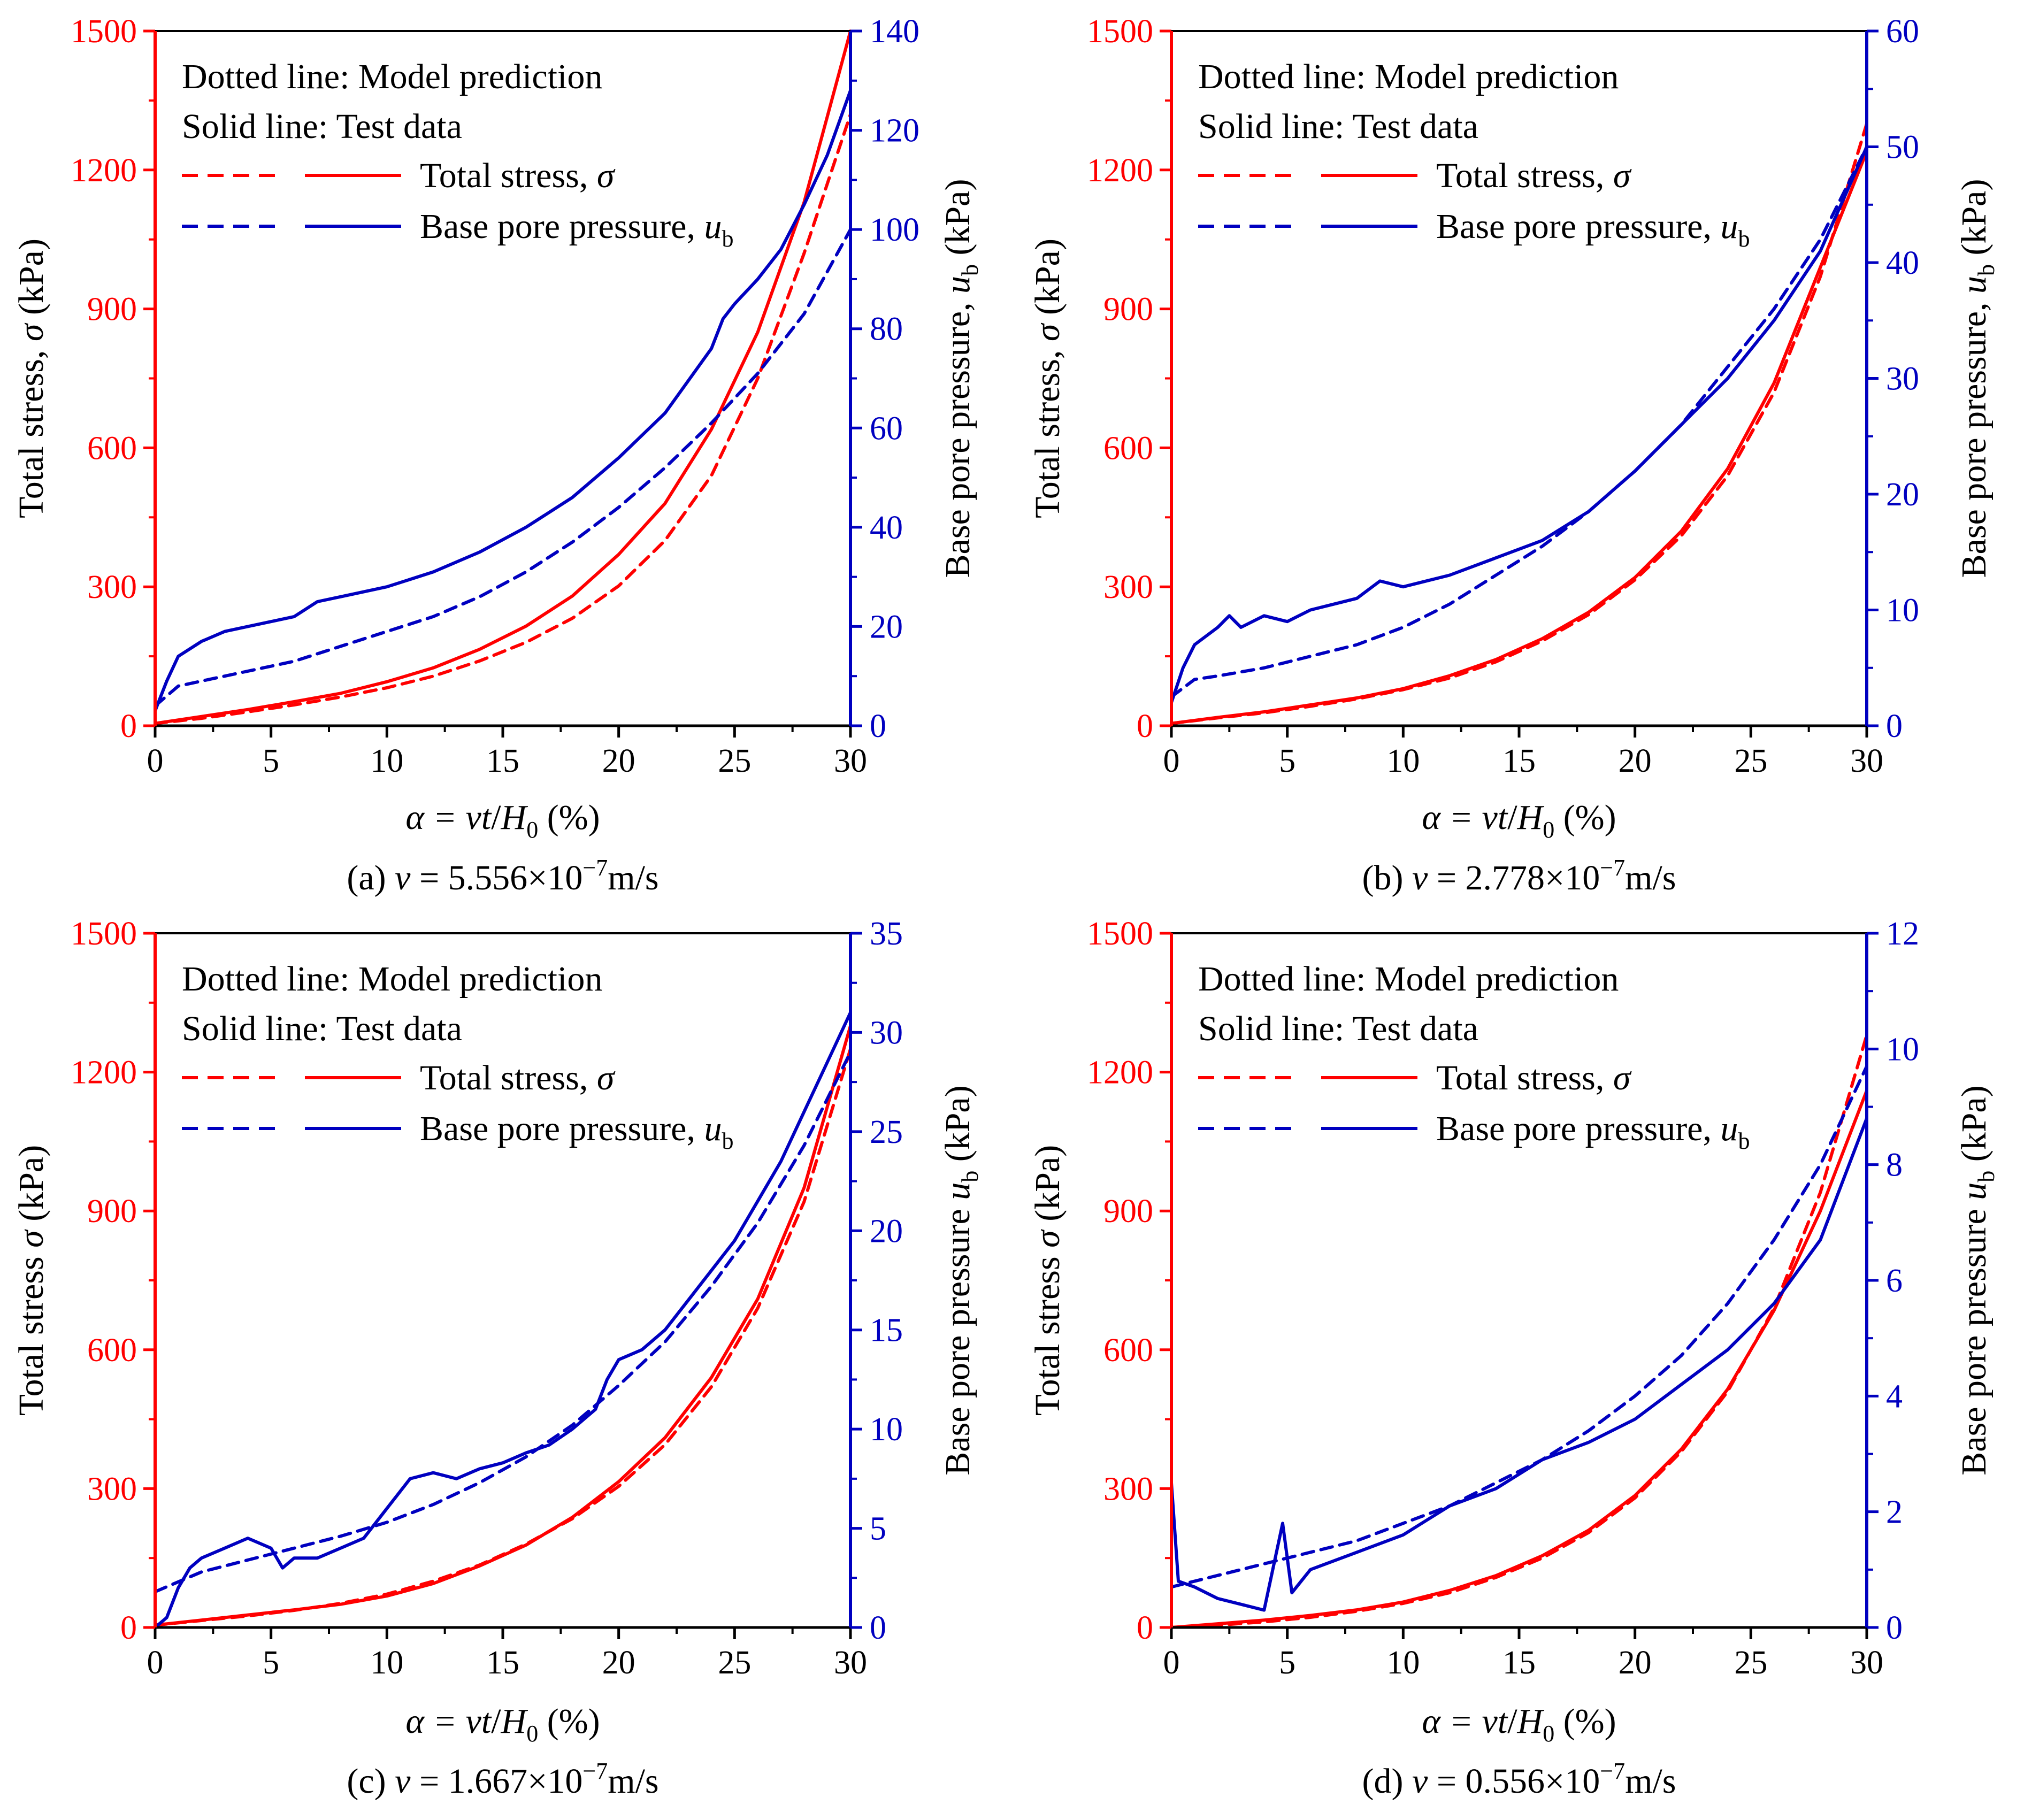  What do you see at coordinates (1750, 1663) in the screenshot?
I see `x-tick-label: 25` at bounding box center [1750, 1663].